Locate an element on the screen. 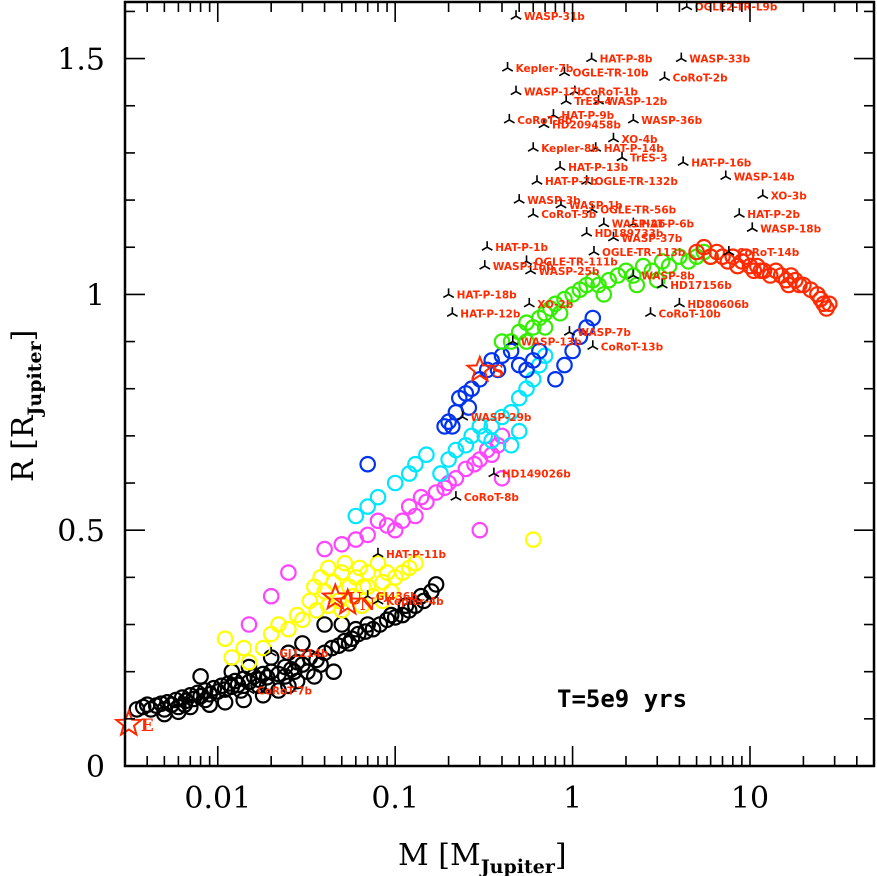 Image resolution: width=877 pixels, height=876 pixels. known-planet-label-10: TrES-4 is located at coordinates (593, 102).